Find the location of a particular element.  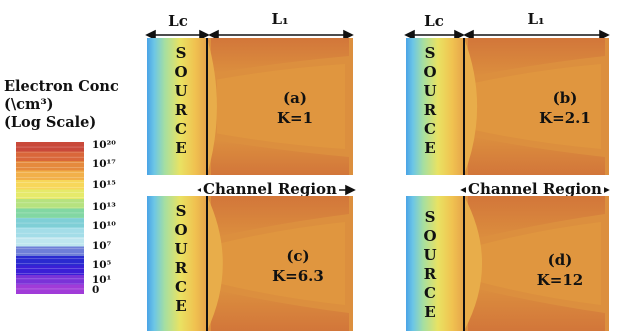

panel-c-label: (c) K=6.3 is located at coordinates (298, 266).